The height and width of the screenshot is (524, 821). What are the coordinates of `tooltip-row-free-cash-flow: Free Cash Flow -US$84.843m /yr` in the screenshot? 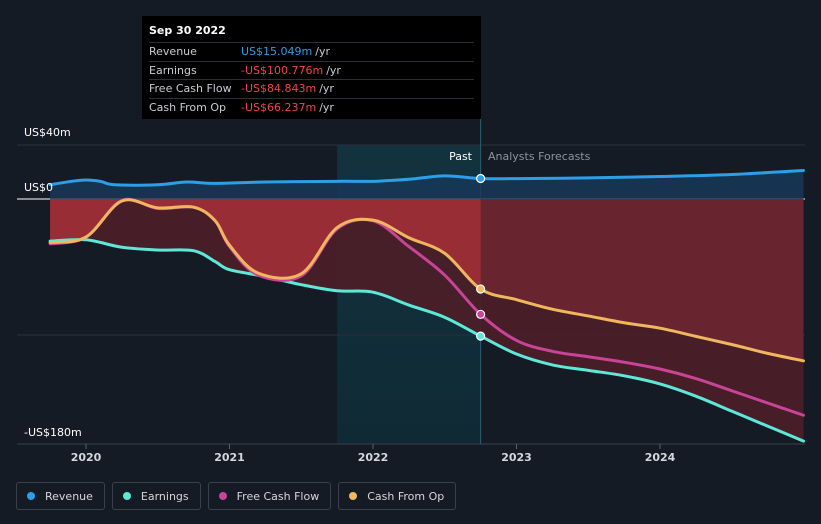 It's located at (311, 88).